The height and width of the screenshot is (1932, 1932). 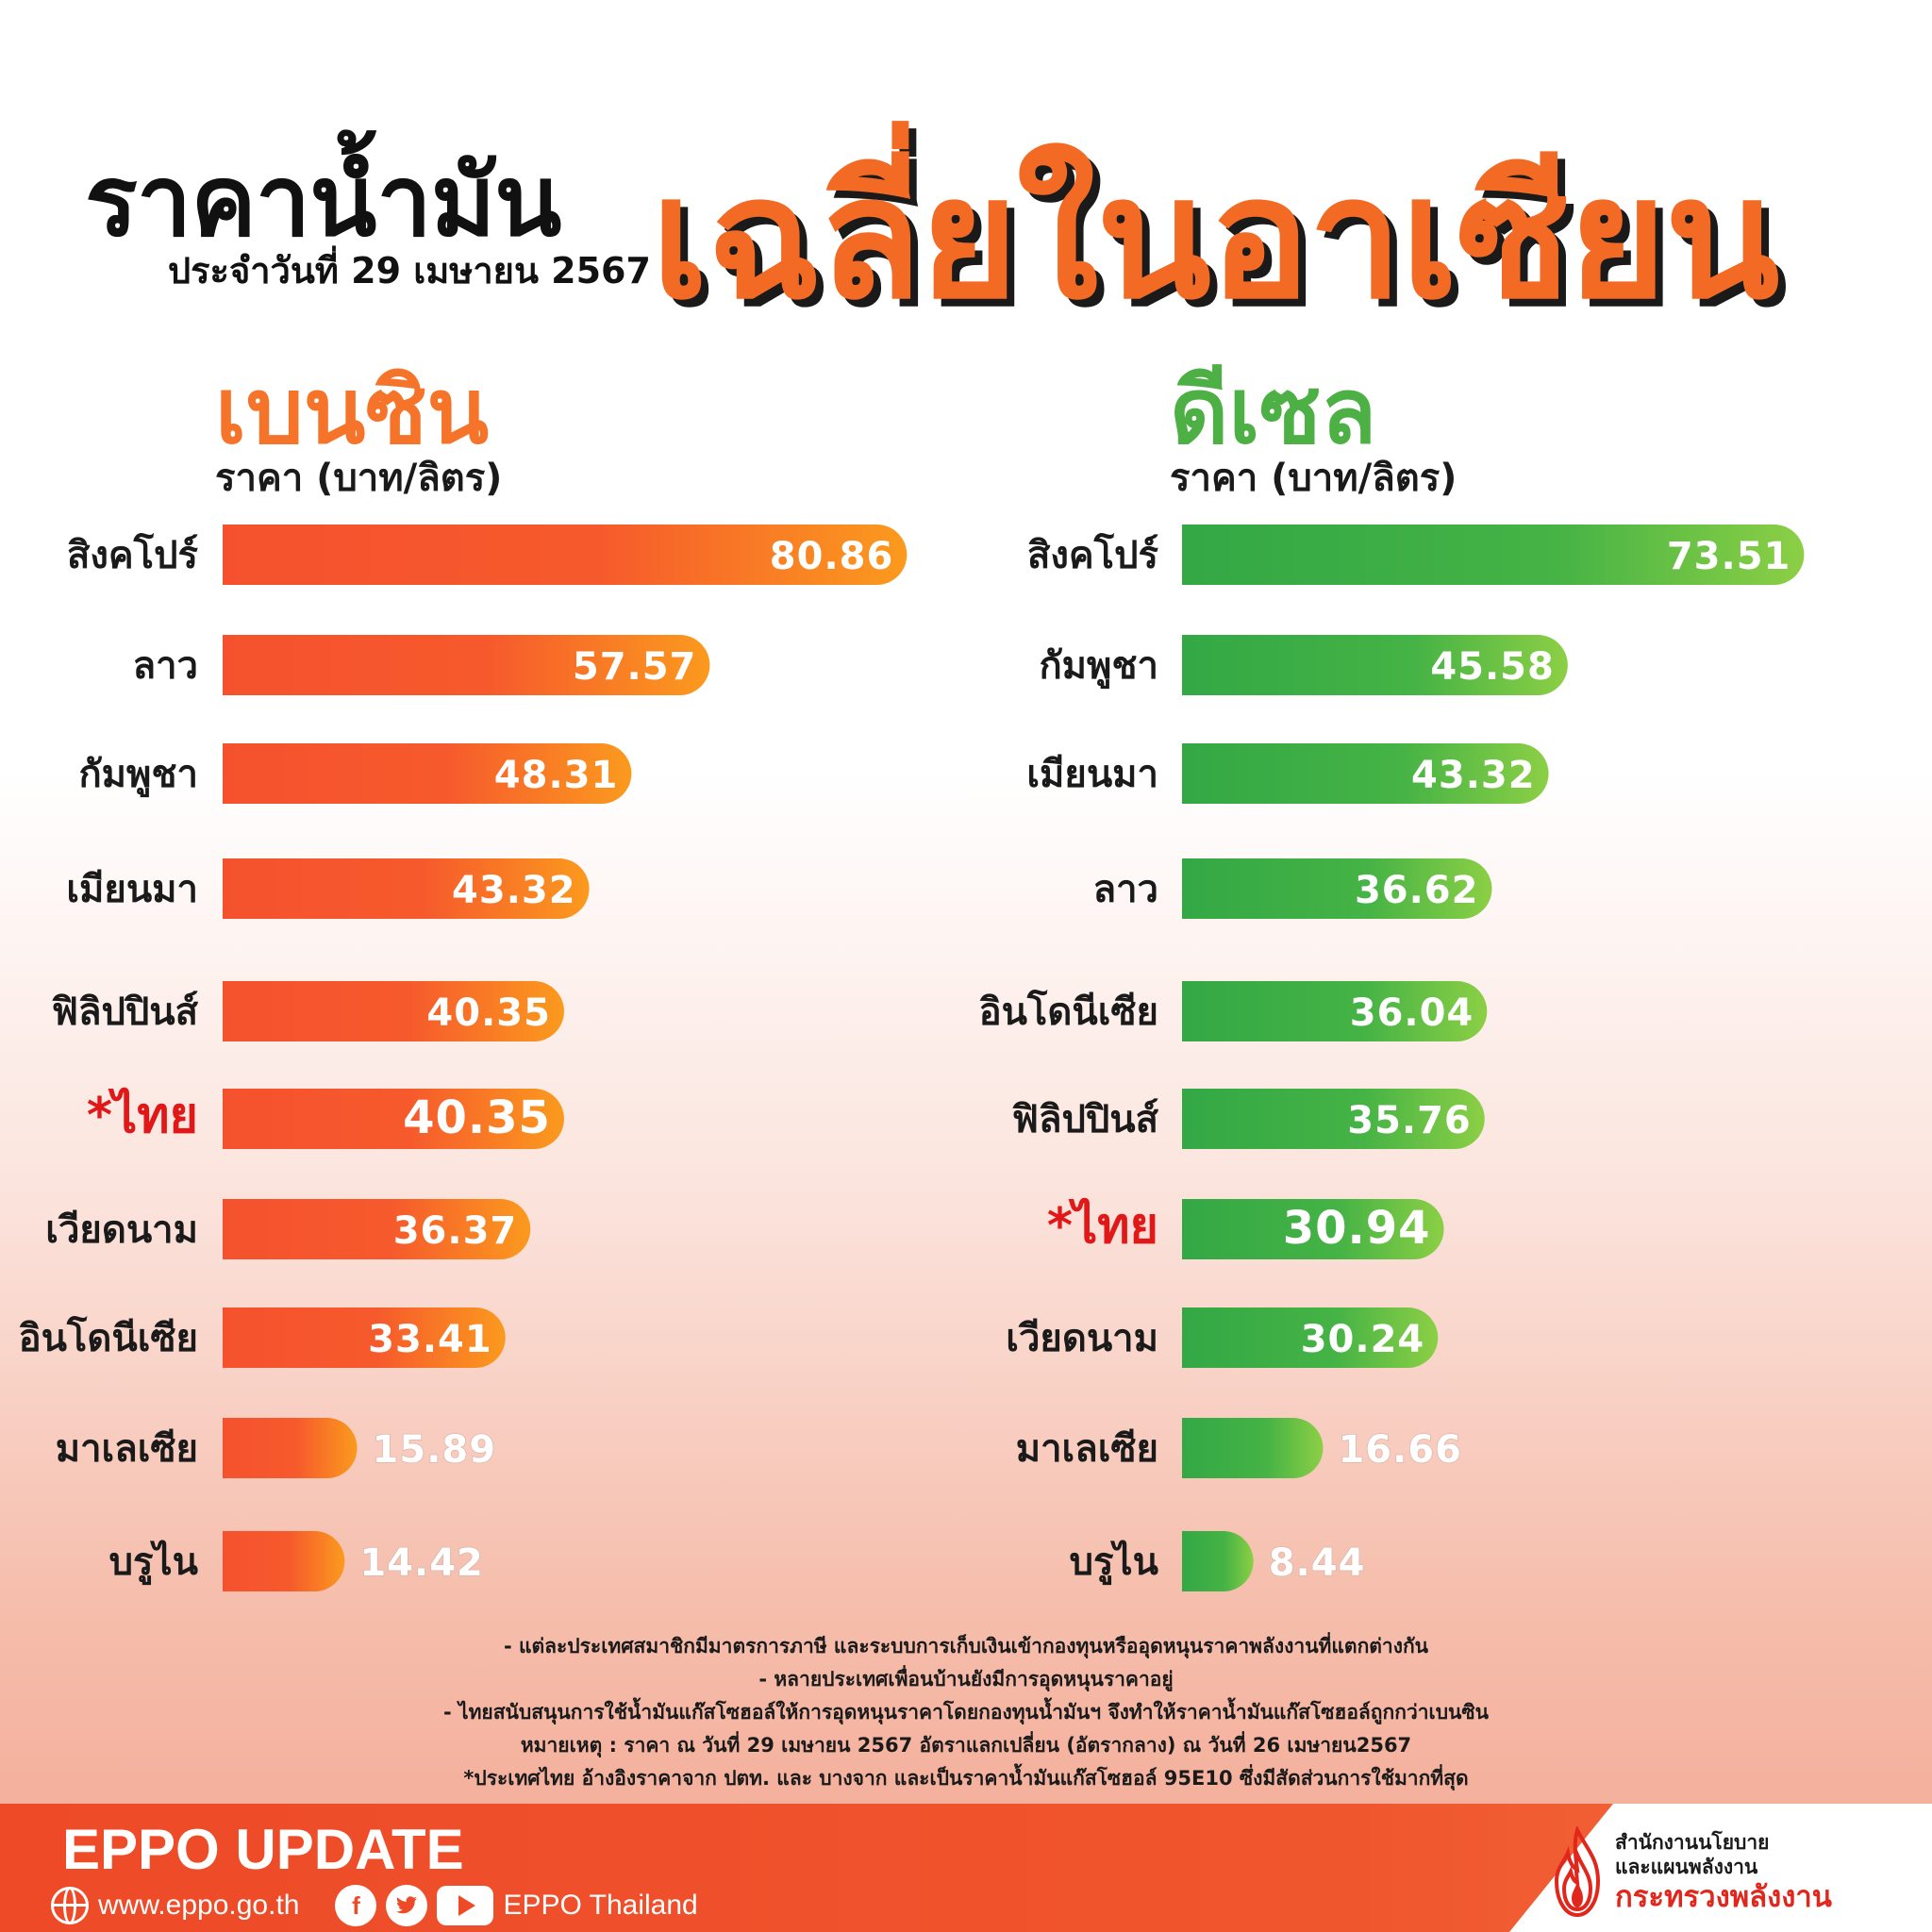 What do you see at coordinates (1103, 1226) in the screenshot?
I see `diesel-category-label: *ไทย` at bounding box center [1103, 1226].